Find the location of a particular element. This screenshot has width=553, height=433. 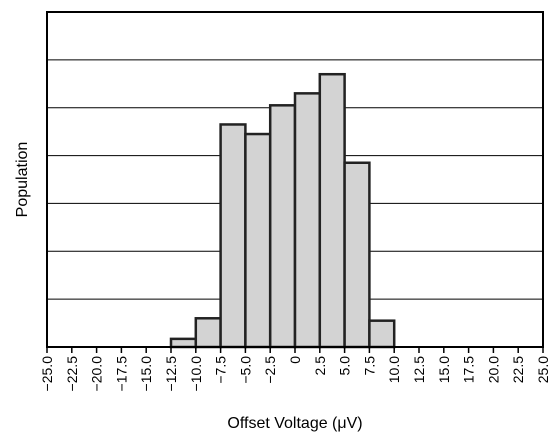

x-axis-label: Offset Voltage (μV) is located at coordinates (294, 423).